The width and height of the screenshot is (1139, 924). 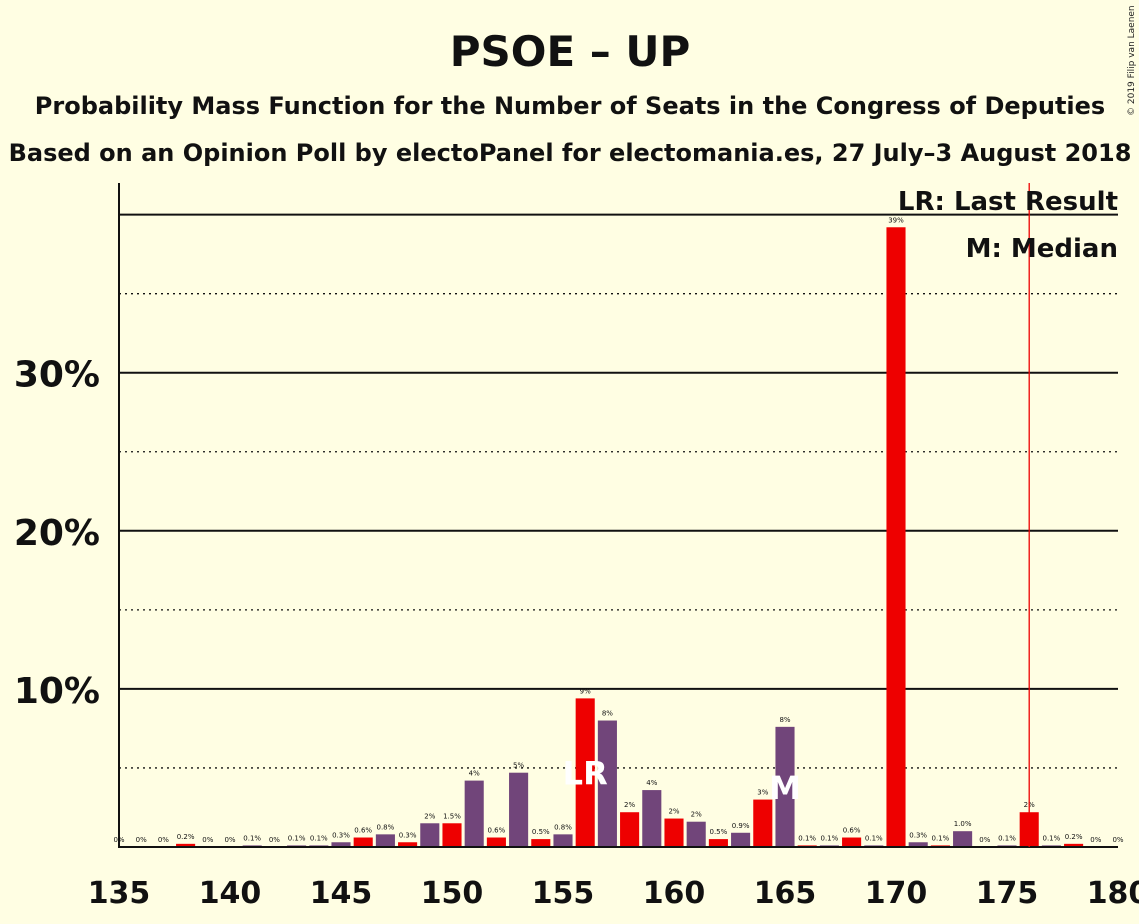 I want to click on y-tick-label: 20%, so click(x=57, y=533).